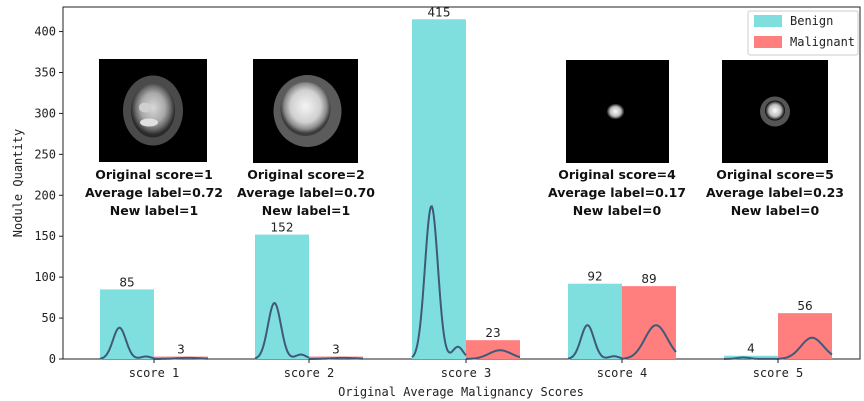 The image size is (864, 401). What do you see at coordinates (751, 349) in the screenshot?
I see `bar-label-benign-5: 4` at bounding box center [751, 349].